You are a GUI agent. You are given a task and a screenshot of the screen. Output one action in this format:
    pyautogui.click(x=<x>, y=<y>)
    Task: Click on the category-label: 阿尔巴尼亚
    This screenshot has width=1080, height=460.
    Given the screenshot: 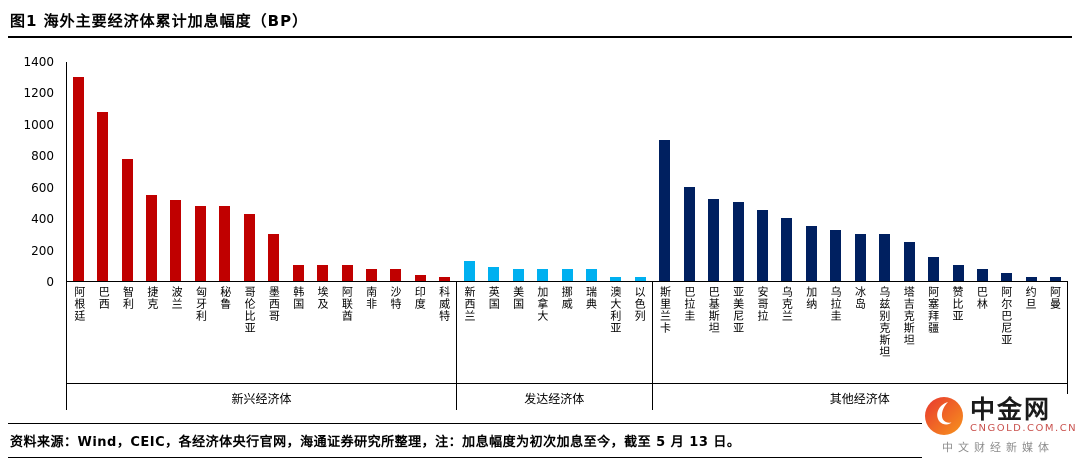 What is the action you would take?
    pyautogui.click(x=1006, y=316)
    